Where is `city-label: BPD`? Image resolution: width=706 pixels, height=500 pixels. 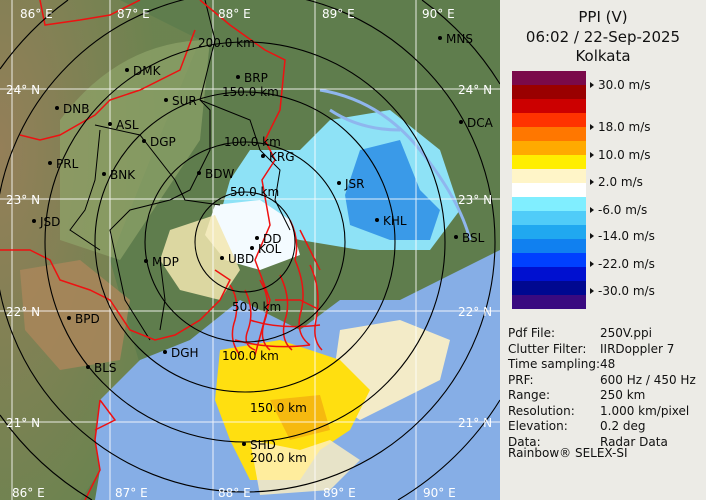
city-label: BPD is located at coordinates (87, 319).